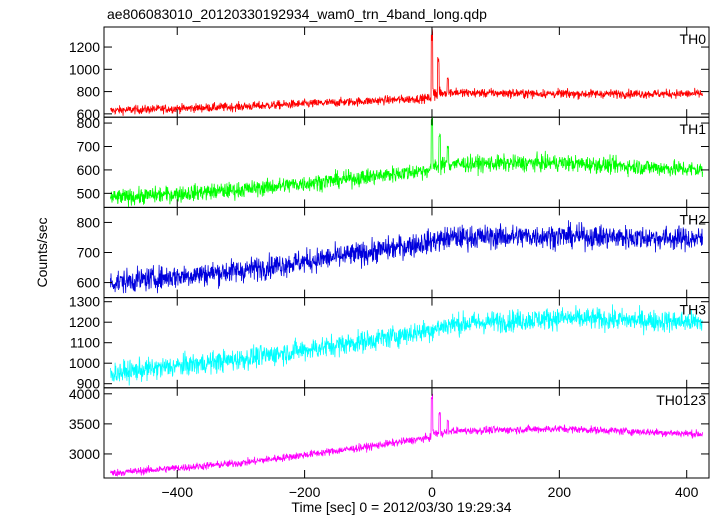  Describe the element at coordinates (681, 400) in the screenshot. I see `panel-label-th0123: TH0123` at that location.